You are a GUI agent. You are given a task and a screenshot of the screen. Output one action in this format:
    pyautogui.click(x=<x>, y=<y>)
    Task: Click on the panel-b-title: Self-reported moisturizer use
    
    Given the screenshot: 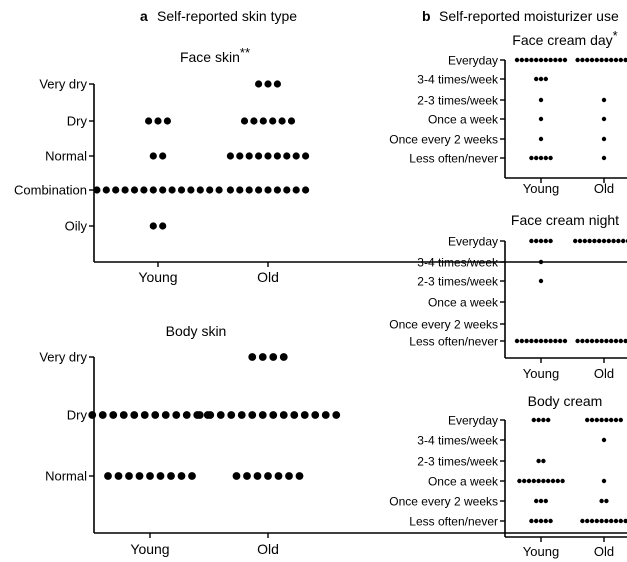 What is the action you would take?
    pyautogui.click(x=529, y=16)
    